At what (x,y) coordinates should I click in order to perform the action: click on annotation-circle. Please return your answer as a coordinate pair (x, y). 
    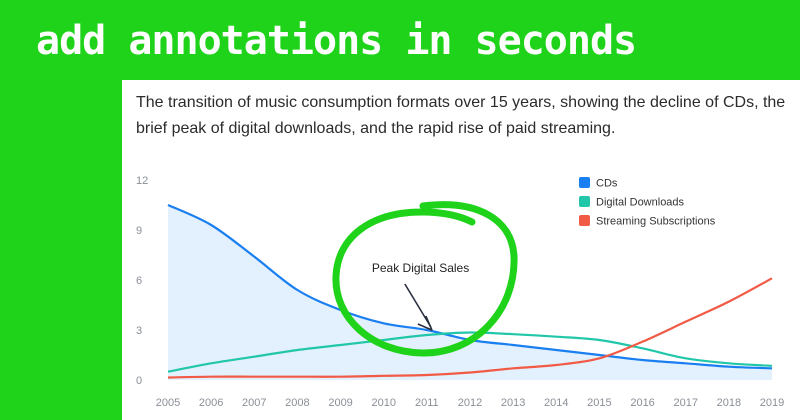
    Looking at the image, I should click on (425, 279).